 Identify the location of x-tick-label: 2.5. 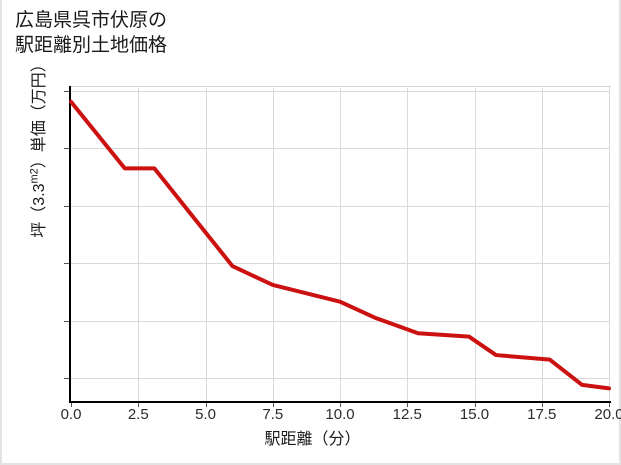
(138, 414).